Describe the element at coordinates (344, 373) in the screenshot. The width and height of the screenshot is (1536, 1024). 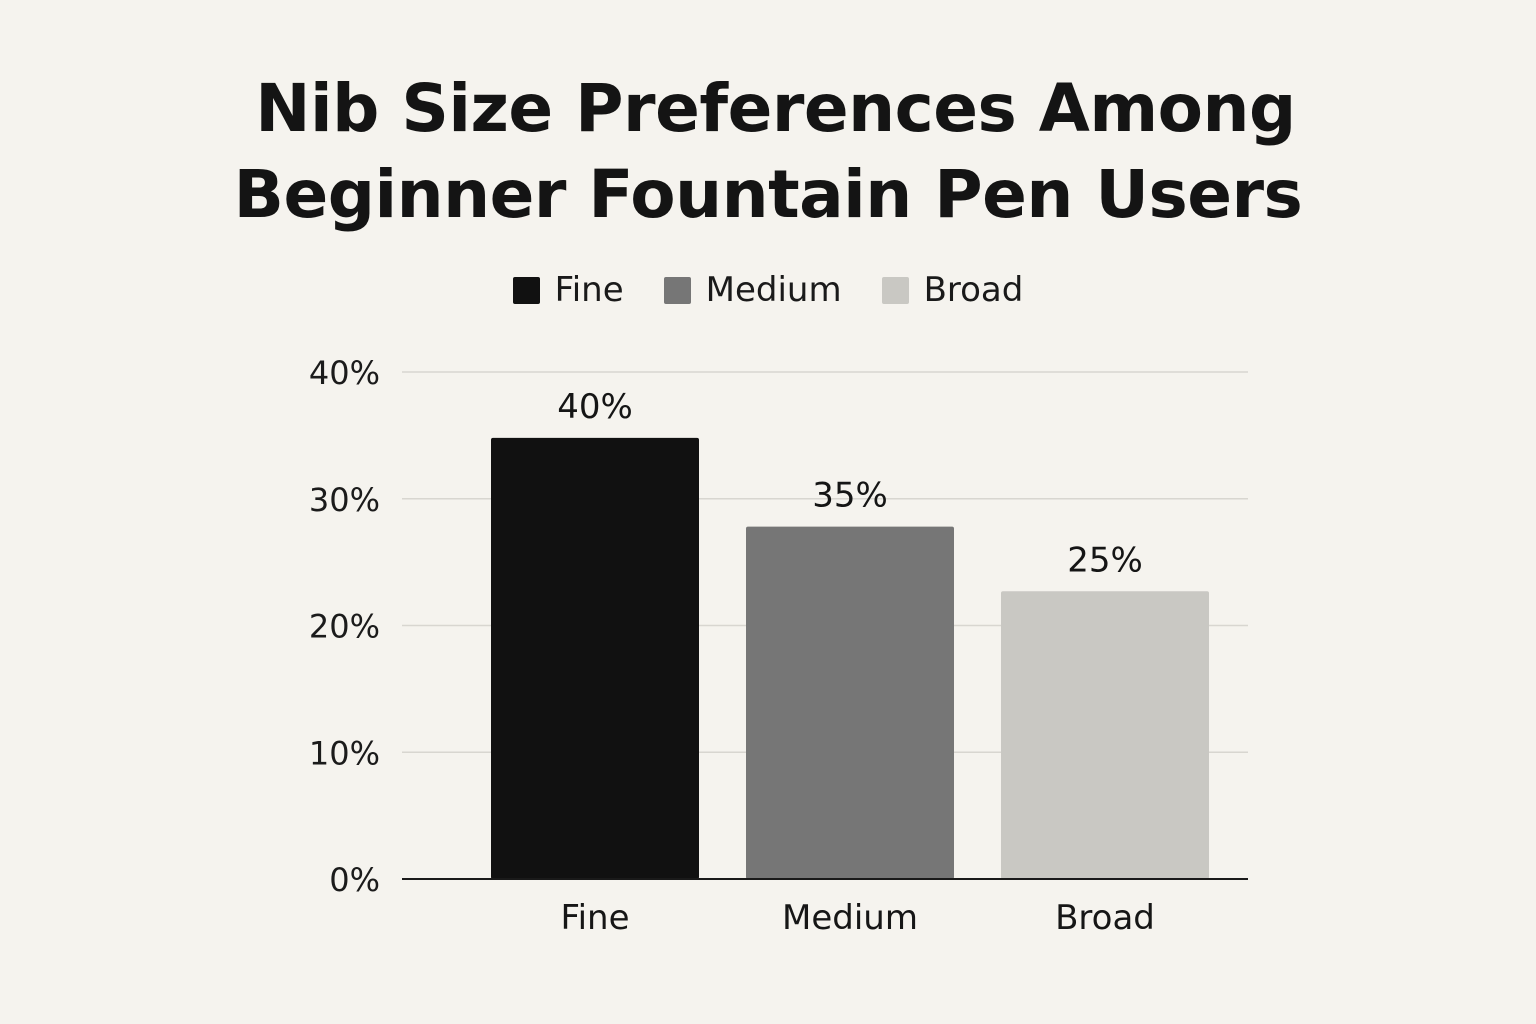
I see `y-tick-label: 40%` at that location.